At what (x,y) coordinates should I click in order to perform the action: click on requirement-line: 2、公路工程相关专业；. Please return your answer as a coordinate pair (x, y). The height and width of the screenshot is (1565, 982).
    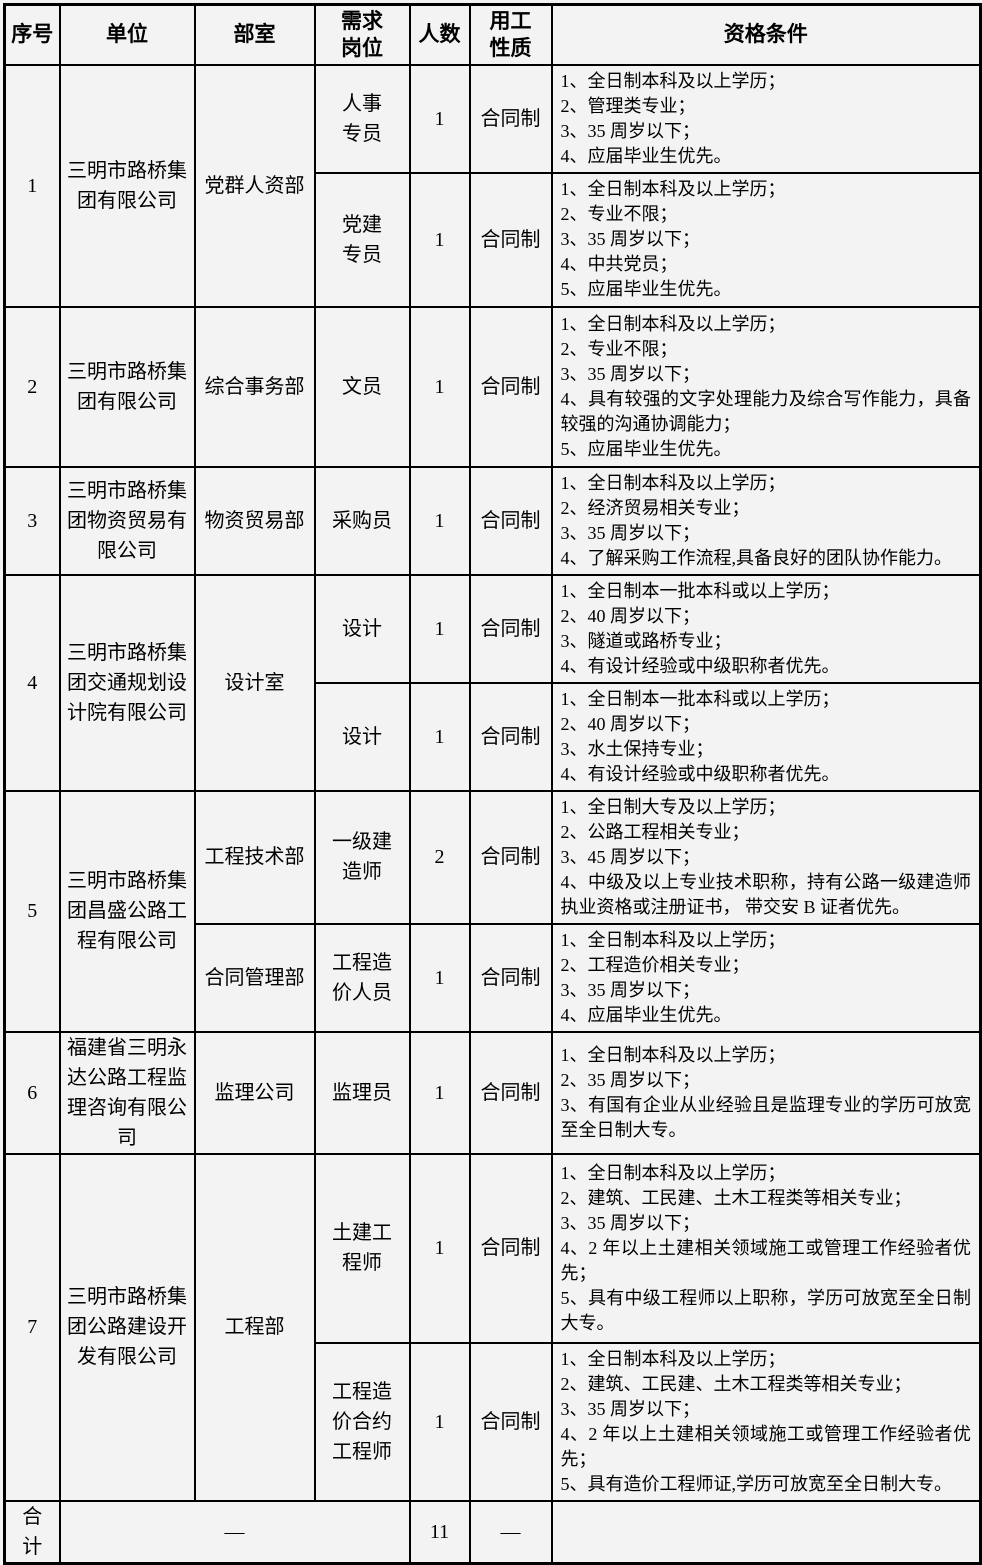
    Looking at the image, I should click on (655, 831).